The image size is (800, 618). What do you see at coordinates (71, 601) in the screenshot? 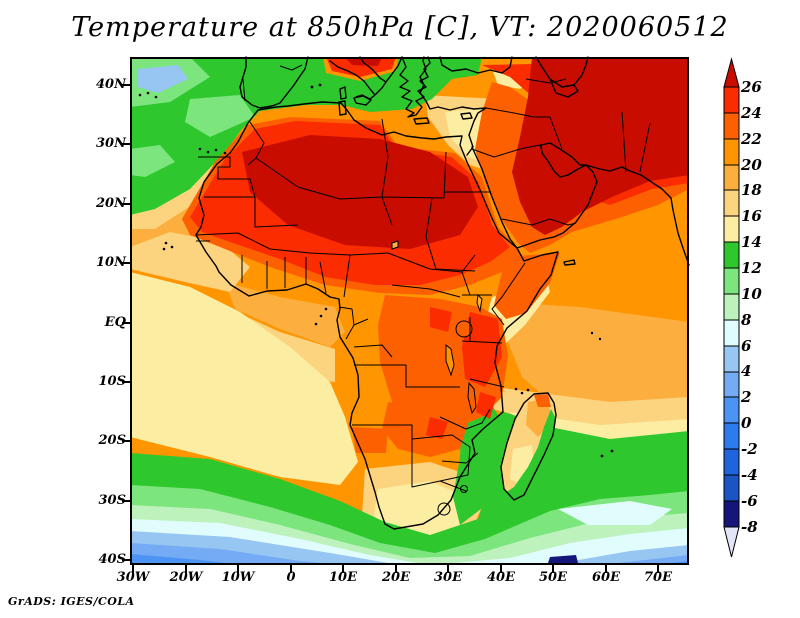
I see `grads-credit: GrADS: IGES/COLA` at bounding box center [71, 601].